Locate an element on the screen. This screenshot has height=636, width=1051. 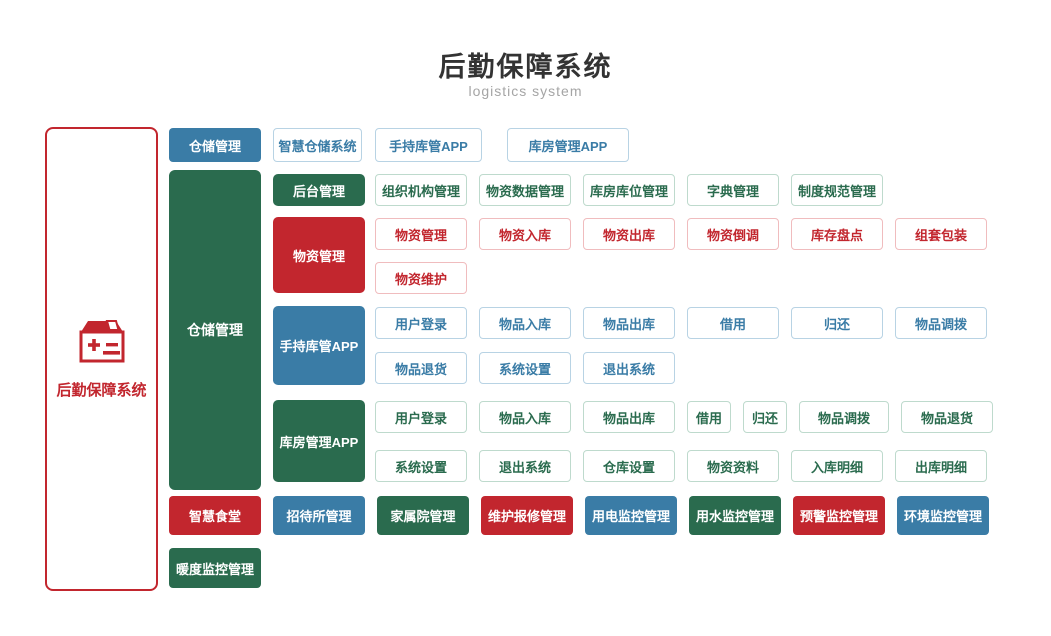
material-mgmt-node: 物资管理 is located at coordinates (421, 234).